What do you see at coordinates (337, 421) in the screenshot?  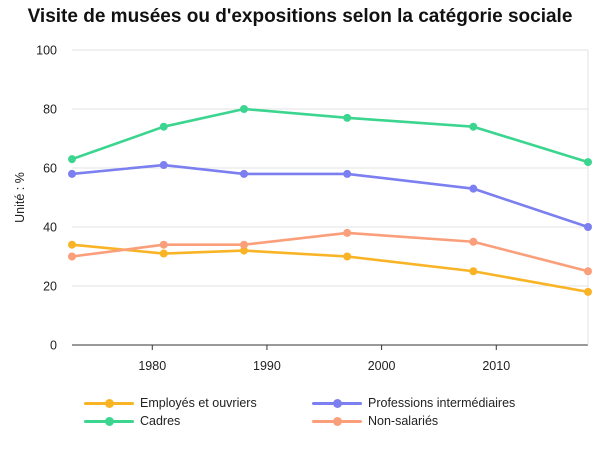 I see `legend-swatch-non-salaries` at bounding box center [337, 421].